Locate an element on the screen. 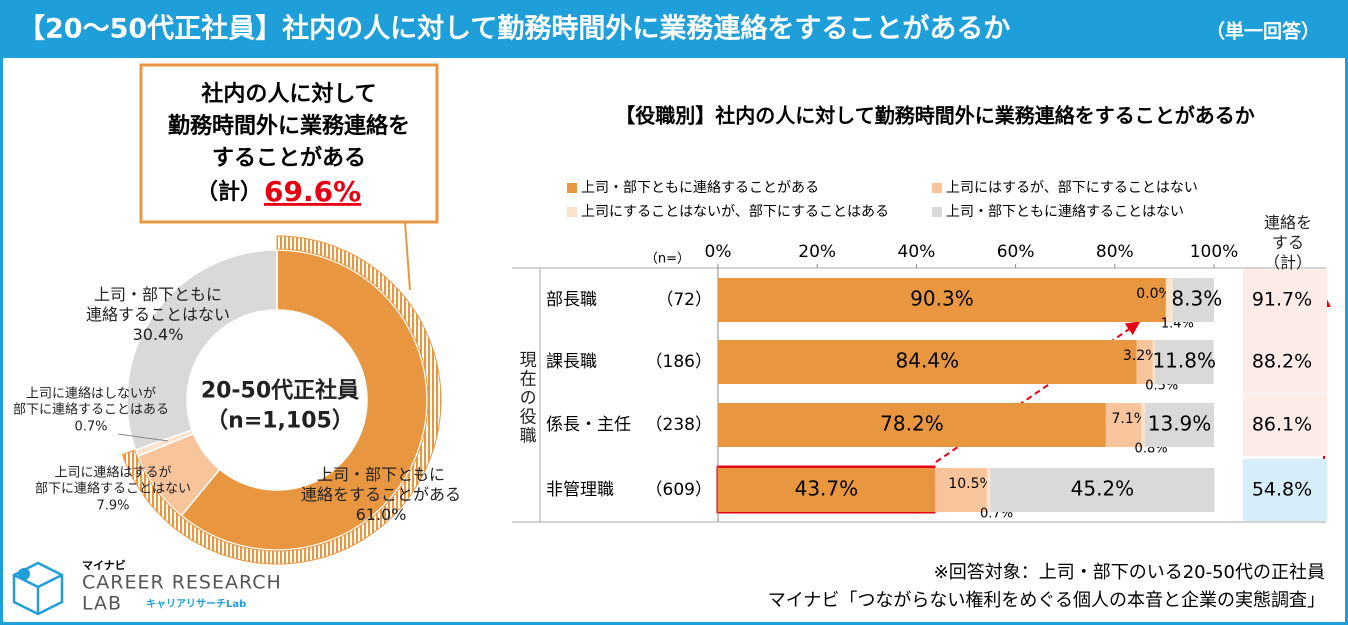 The image size is (1348, 625). callout-box is located at coordinates (289, 143).